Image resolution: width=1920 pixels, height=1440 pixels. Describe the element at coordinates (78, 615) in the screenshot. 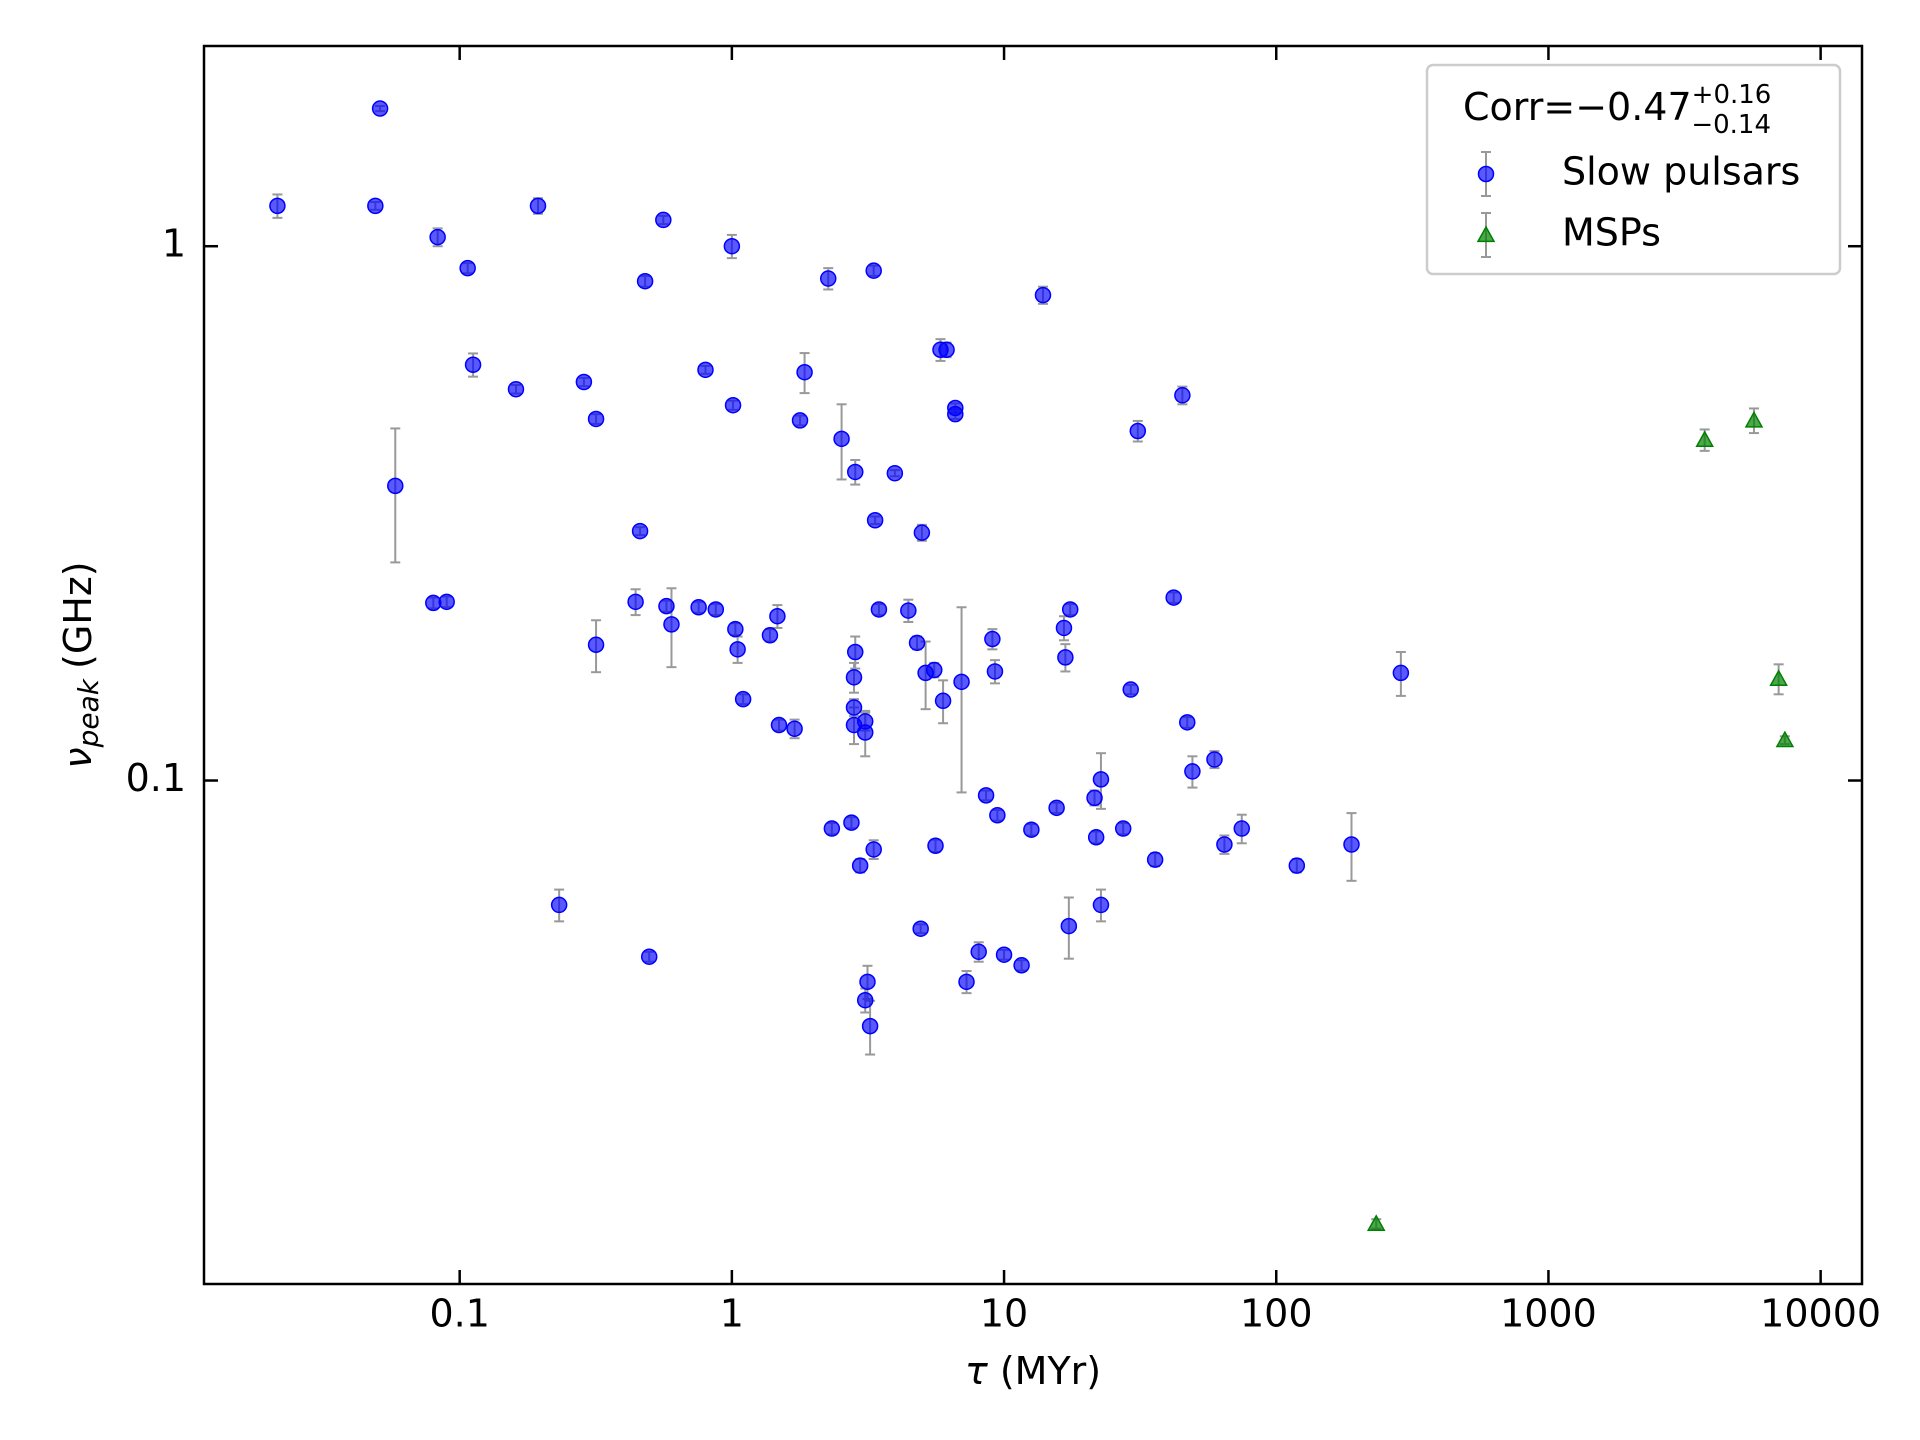

I see `y-label-unit: (GHz)` at that location.